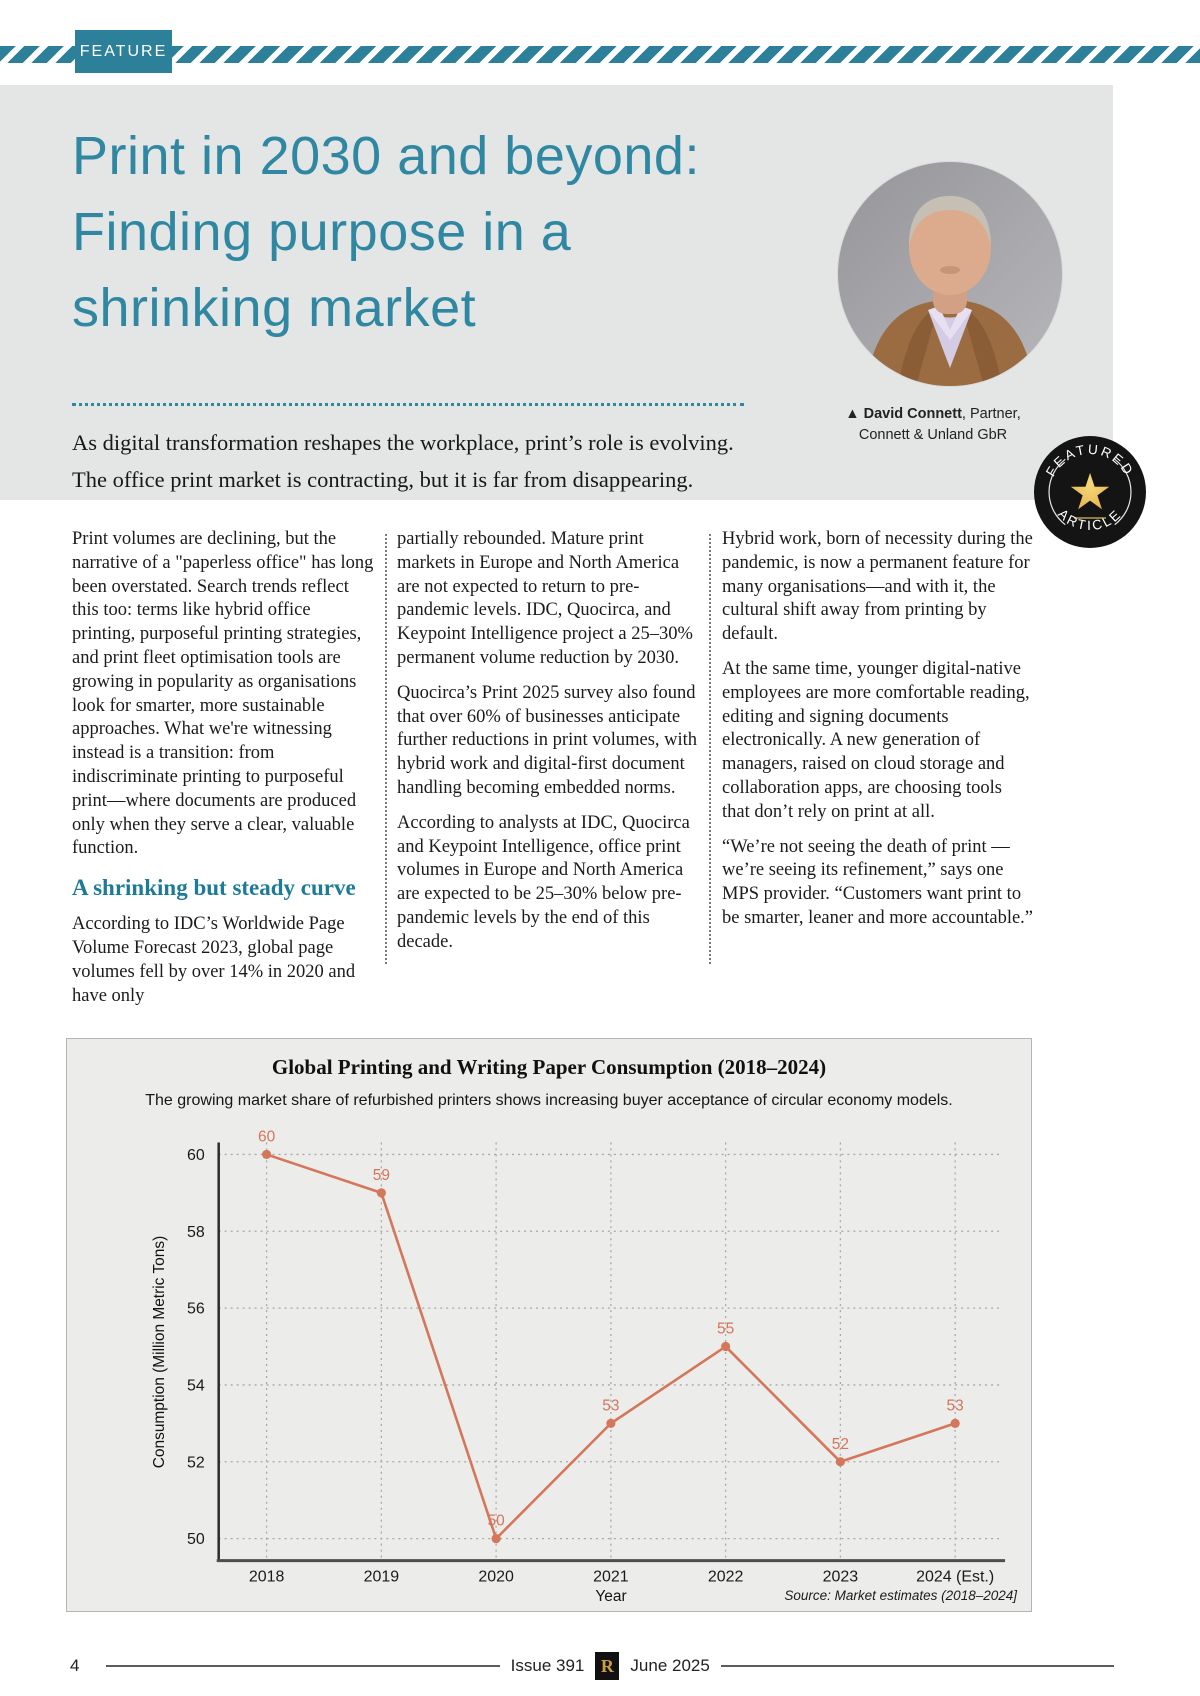  I want to click on svg-text: 55, so click(725, 1329).